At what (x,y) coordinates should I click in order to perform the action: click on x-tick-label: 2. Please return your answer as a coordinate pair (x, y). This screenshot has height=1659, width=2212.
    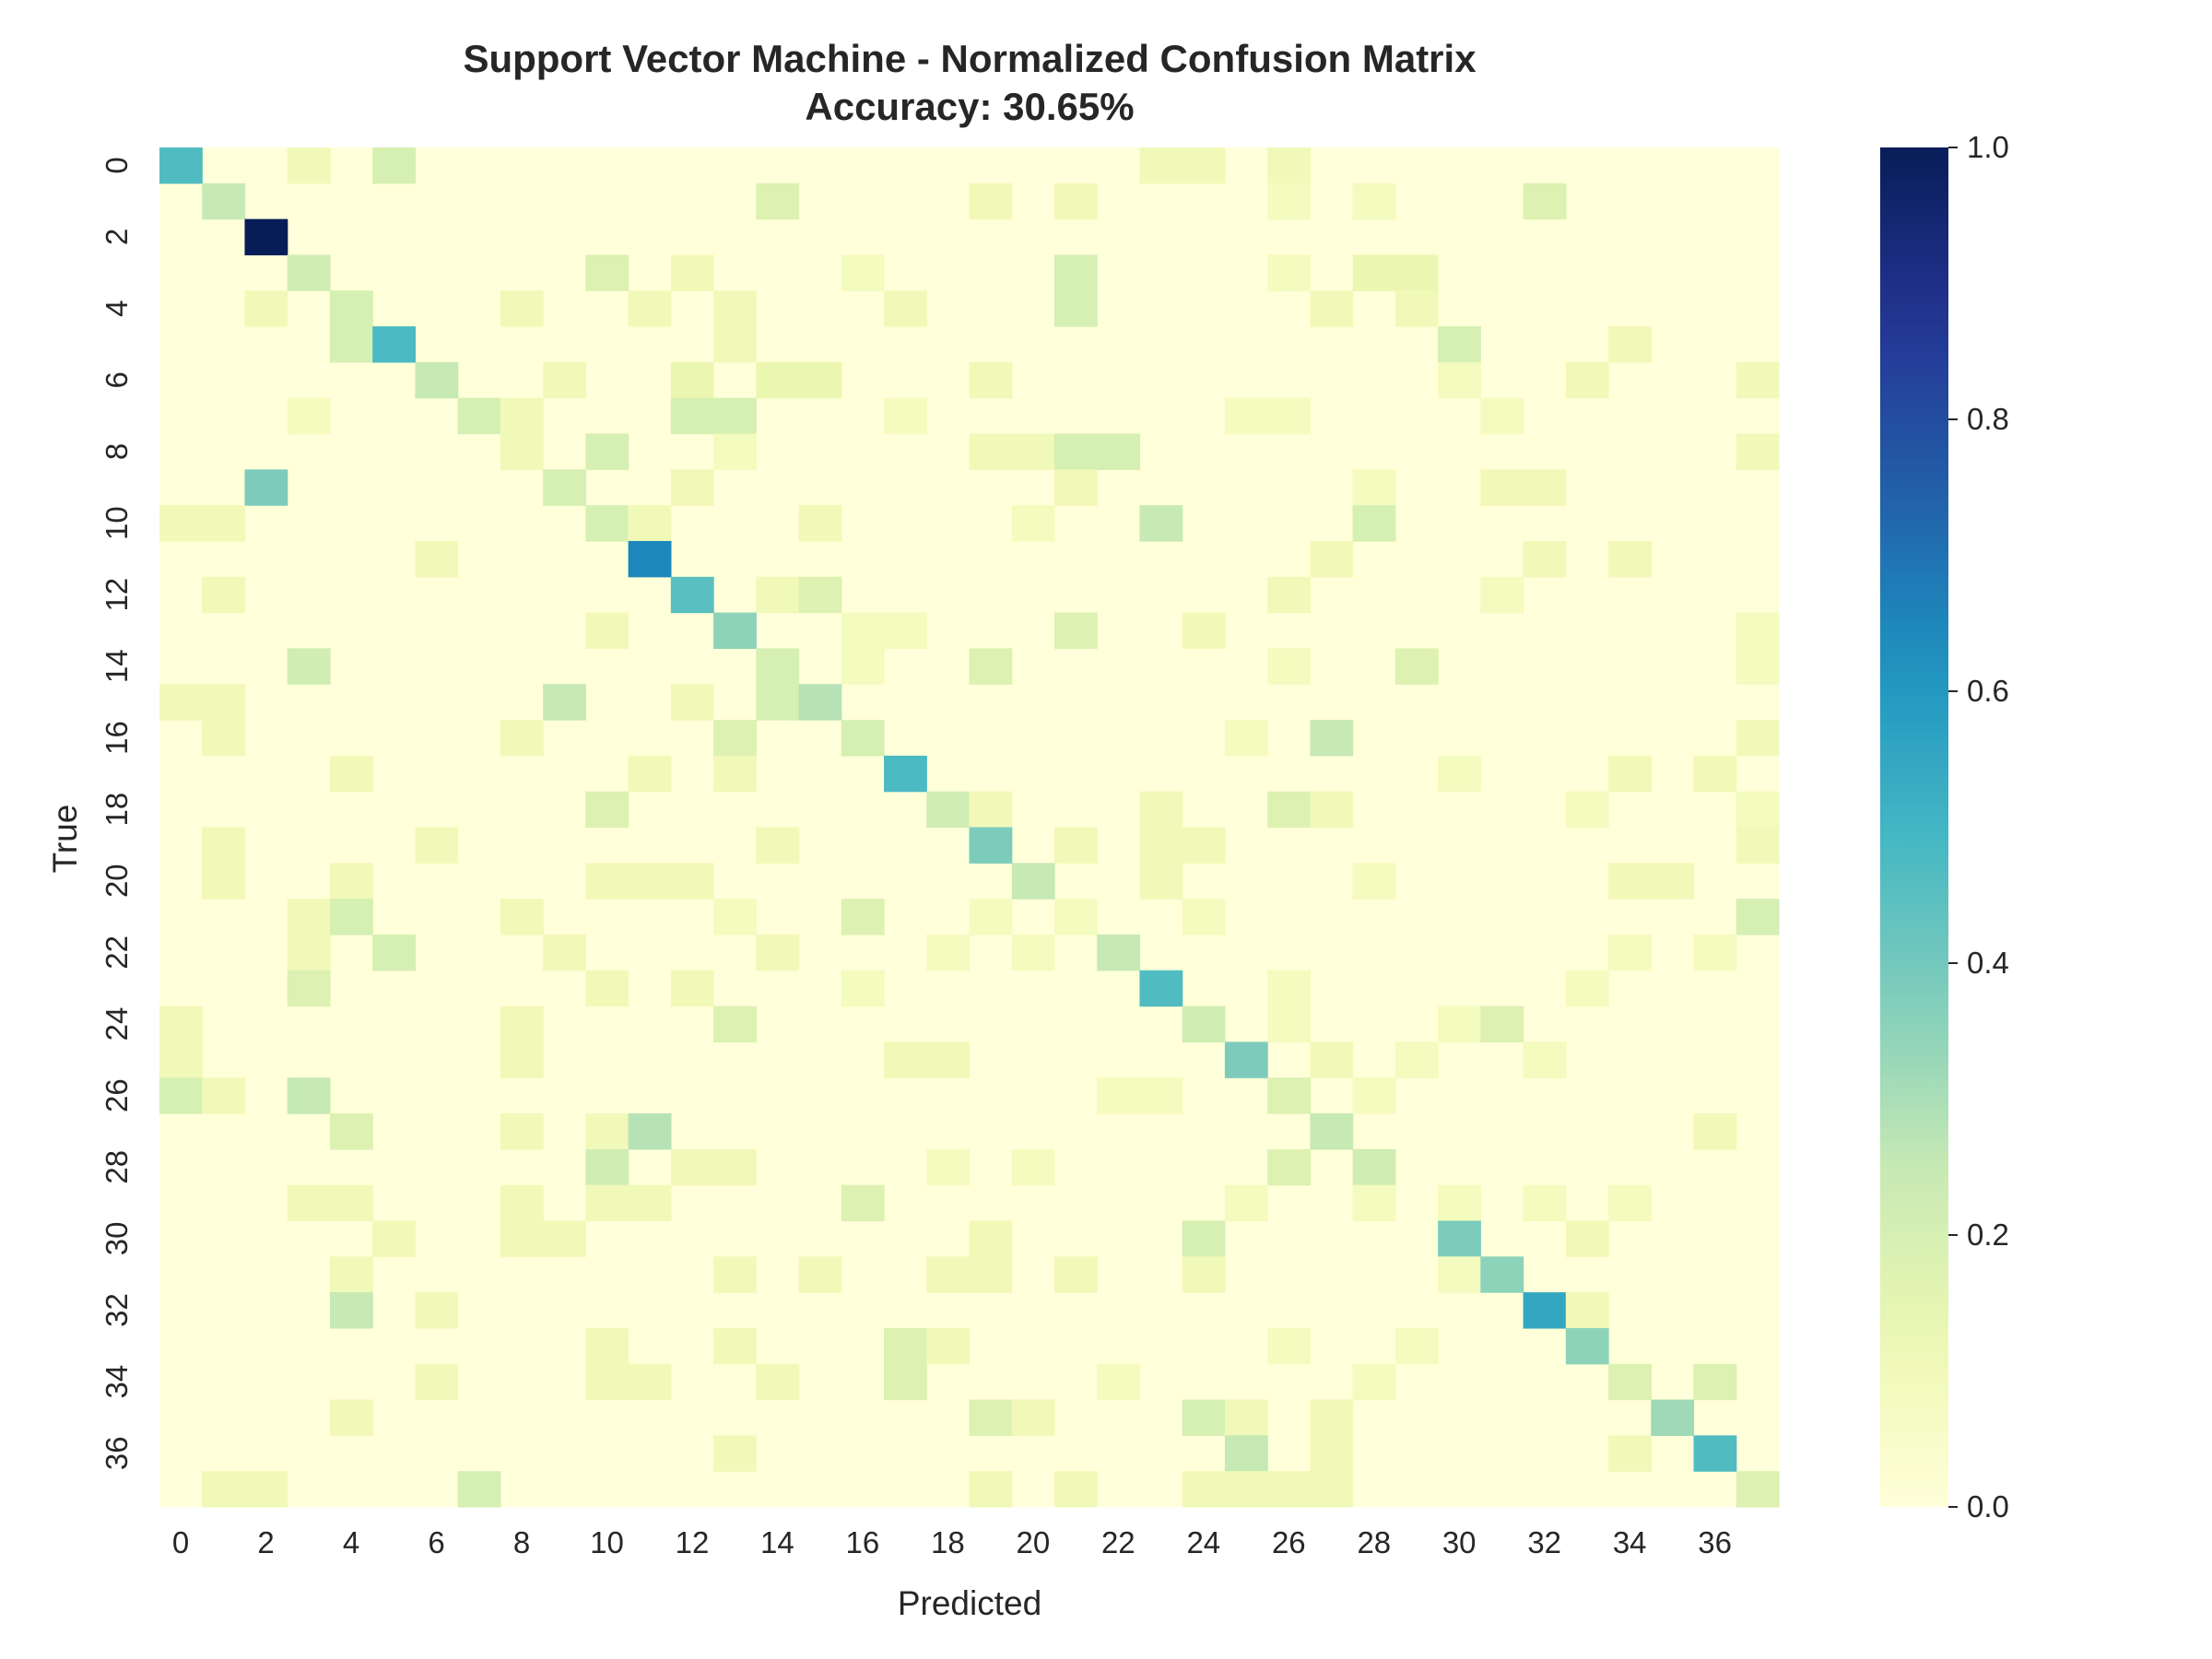
    Looking at the image, I should click on (265, 1542).